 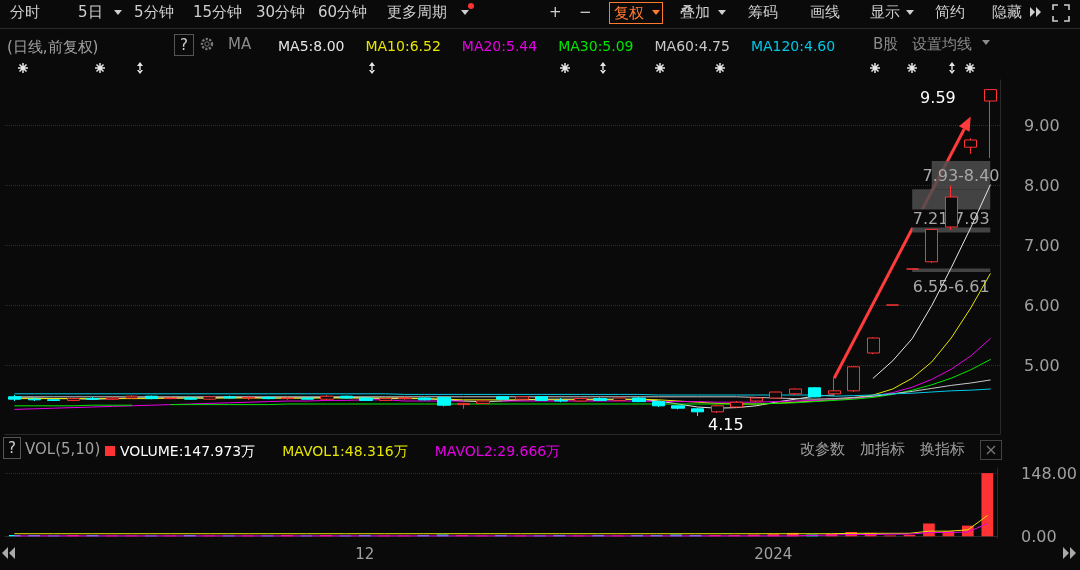 I want to click on text: MA60:4.75, so click(x=692, y=46).